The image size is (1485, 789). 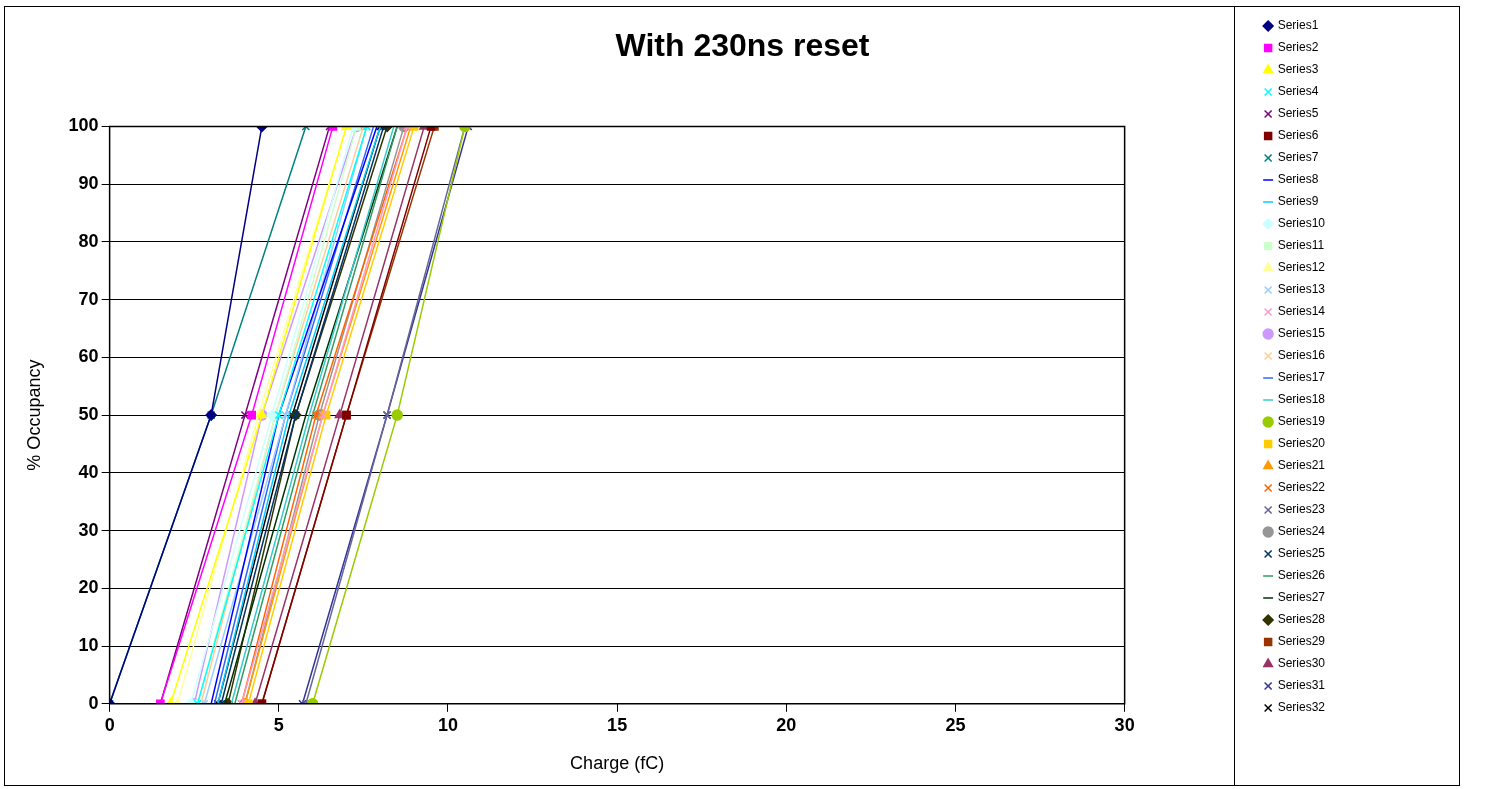 What do you see at coordinates (1298, 135) in the screenshot?
I see `legend-label: Series6` at bounding box center [1298, 135].